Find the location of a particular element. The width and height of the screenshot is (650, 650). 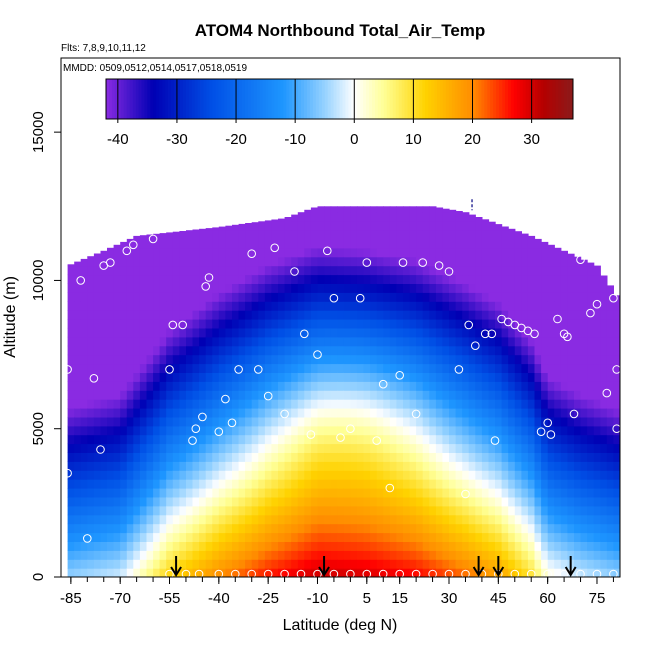

observation-point is located at coordinates (465, 494).